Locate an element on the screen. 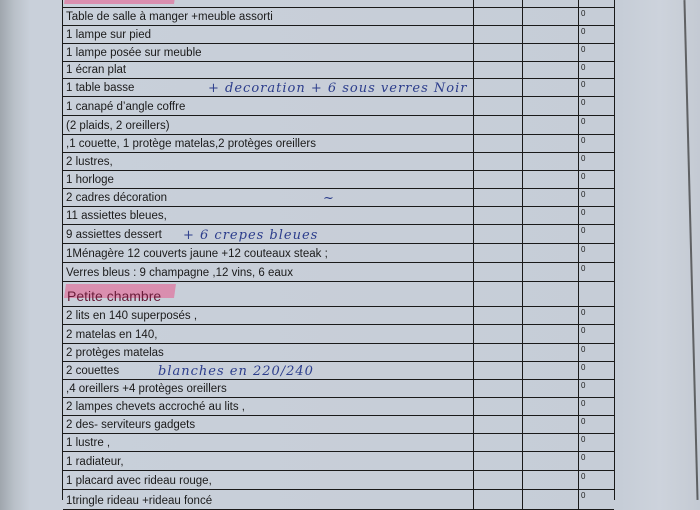 The height and width of the screenshot is (510, 700). table-row: 2 matelas en 140, 0 is located at coordinates (338, 334).